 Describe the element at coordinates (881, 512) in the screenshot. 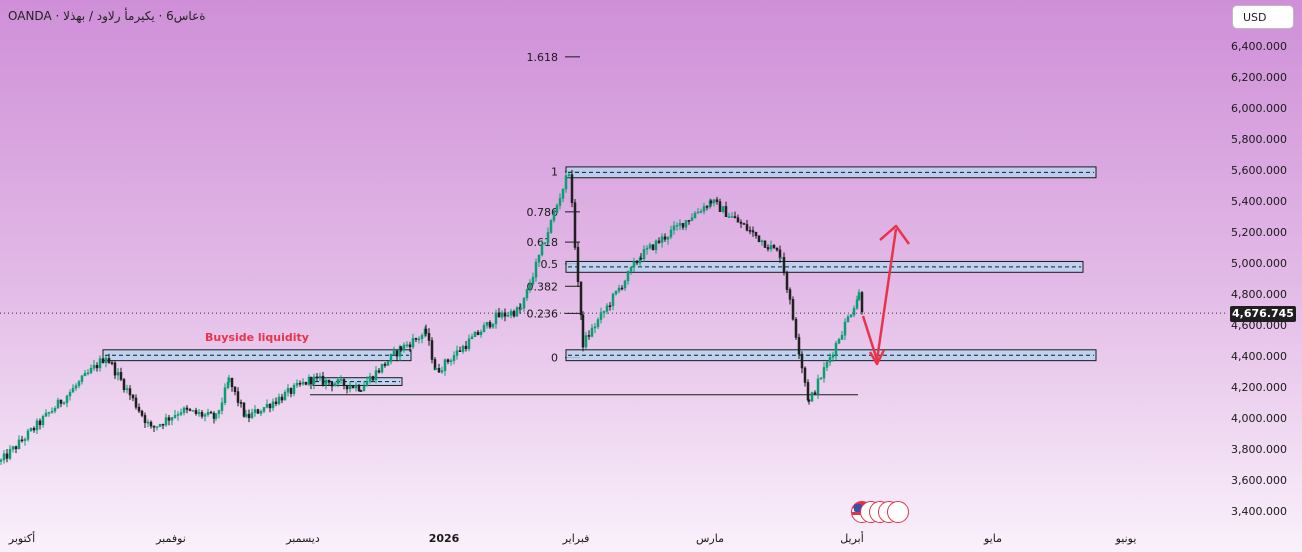

I see `economic-events-group` at that location.